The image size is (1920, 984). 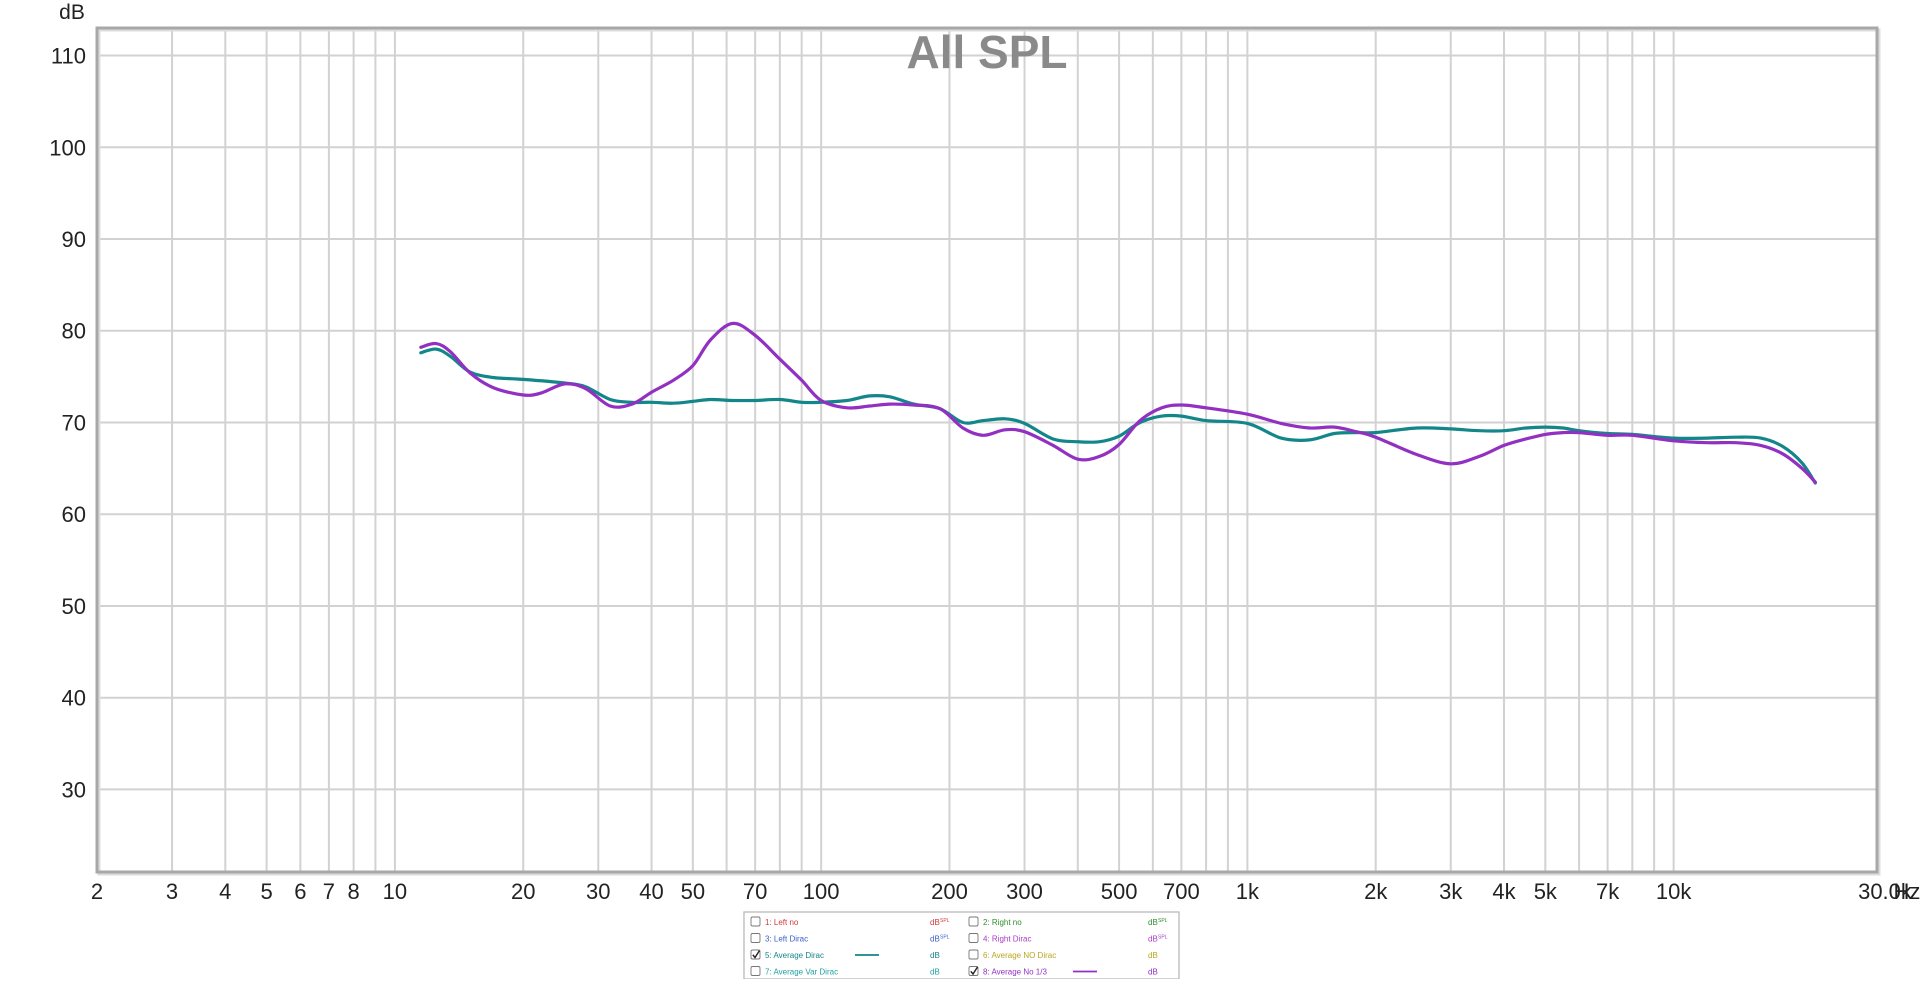 What do you see at coordinates (74, 789) in the screenshot?
I see `y-tick-label: 30` at bounding box center [74, 789].